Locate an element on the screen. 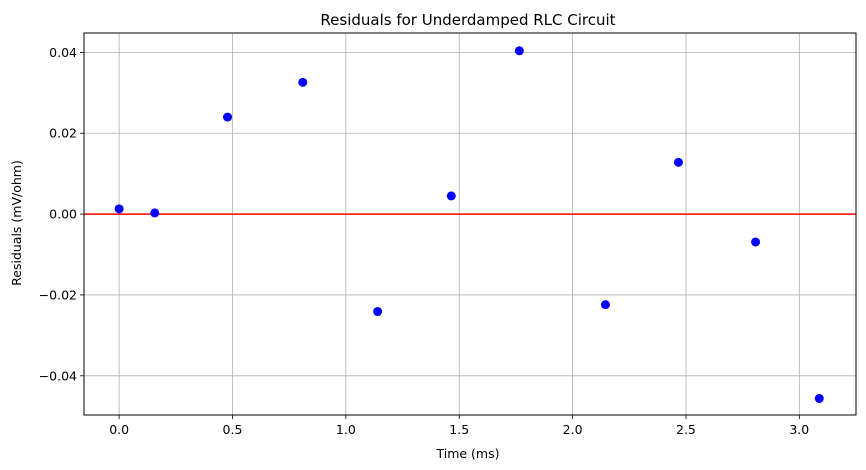  y-tick-label: 0.02 is located at coordinates (63, 133).